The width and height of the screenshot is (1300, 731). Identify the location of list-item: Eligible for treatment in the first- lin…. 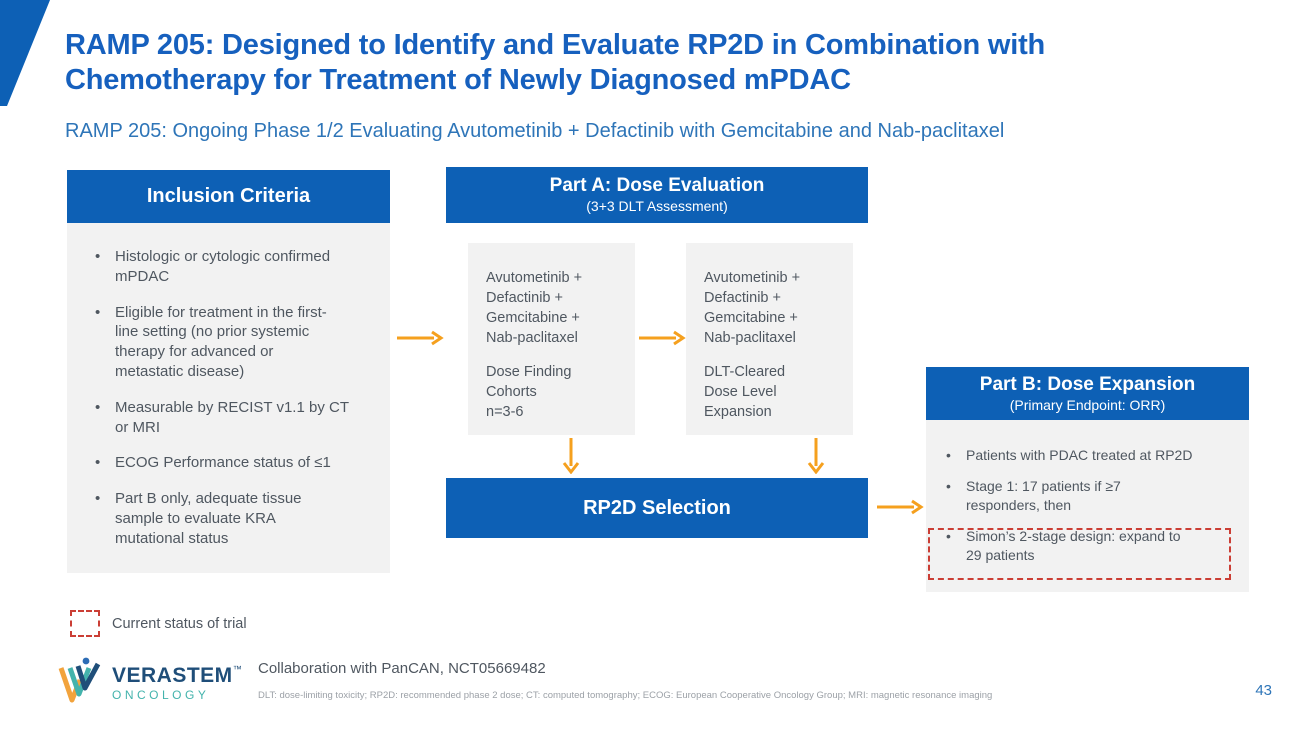
(229, 342).